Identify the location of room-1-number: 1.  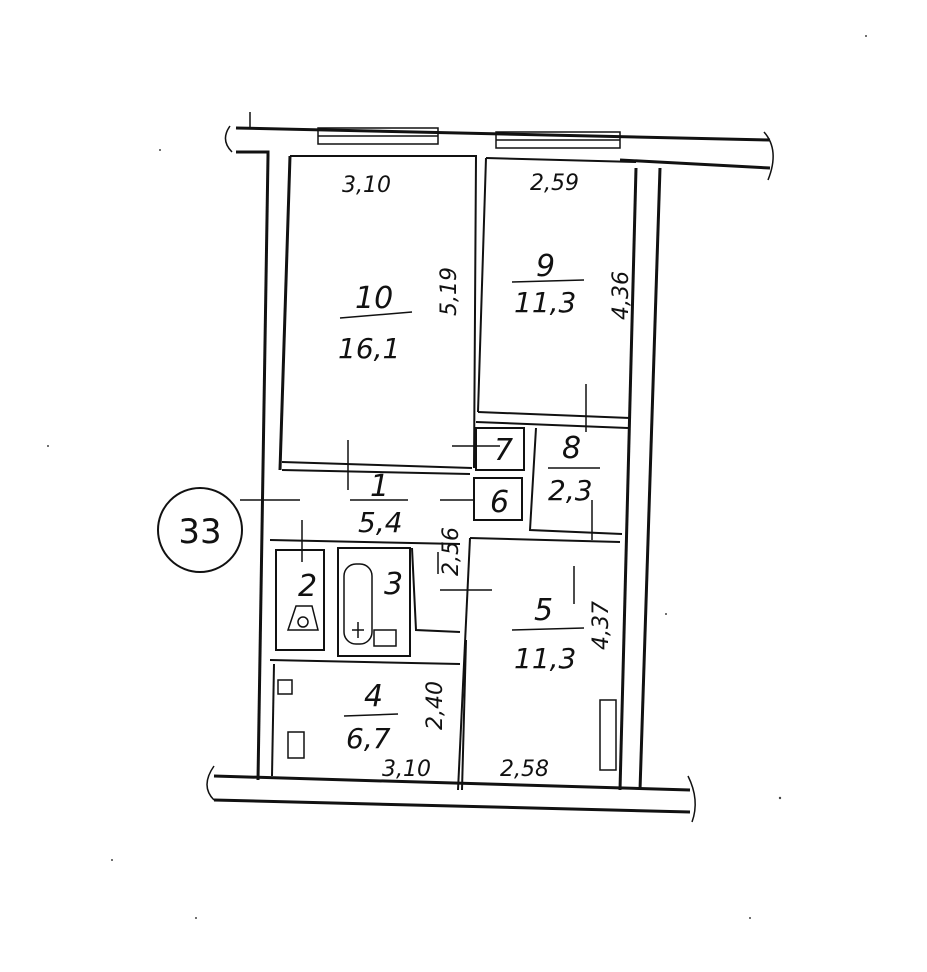
(379, 486).